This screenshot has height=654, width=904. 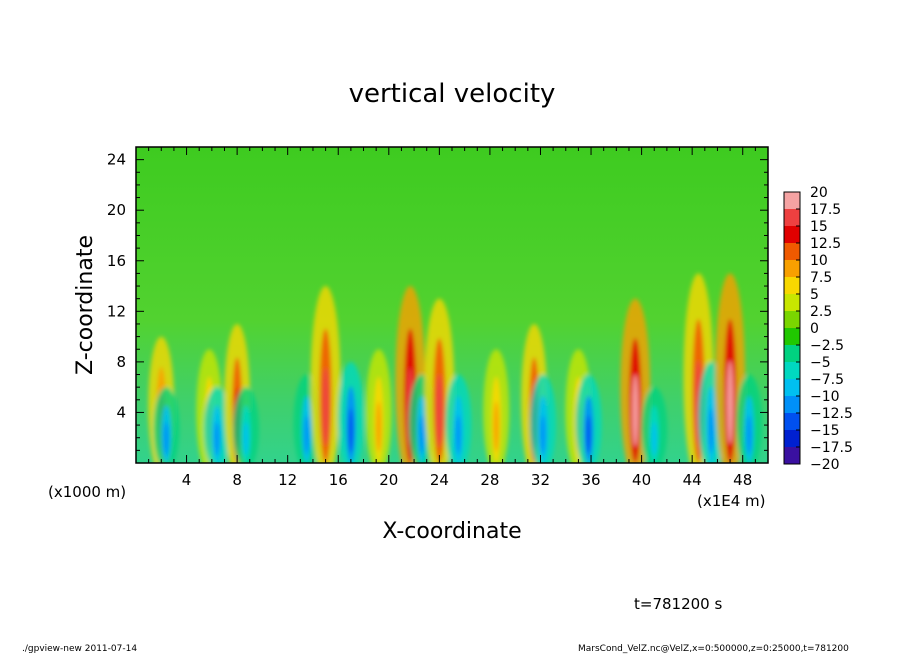 I want to click on time-label: t=781200 s, so click(x=678, y=604).